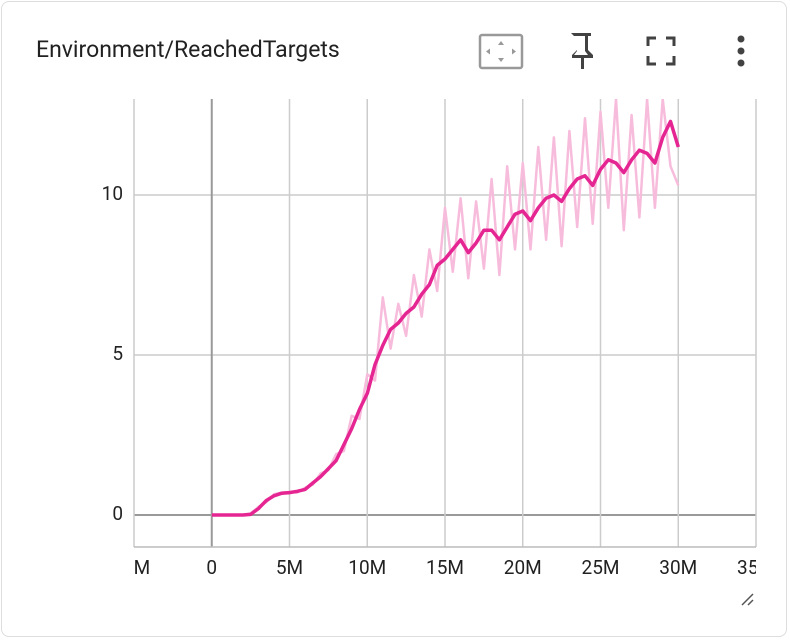  Describe the element at coordinates (501, 51) in the screenshot. I see `fit-icon` at that location.